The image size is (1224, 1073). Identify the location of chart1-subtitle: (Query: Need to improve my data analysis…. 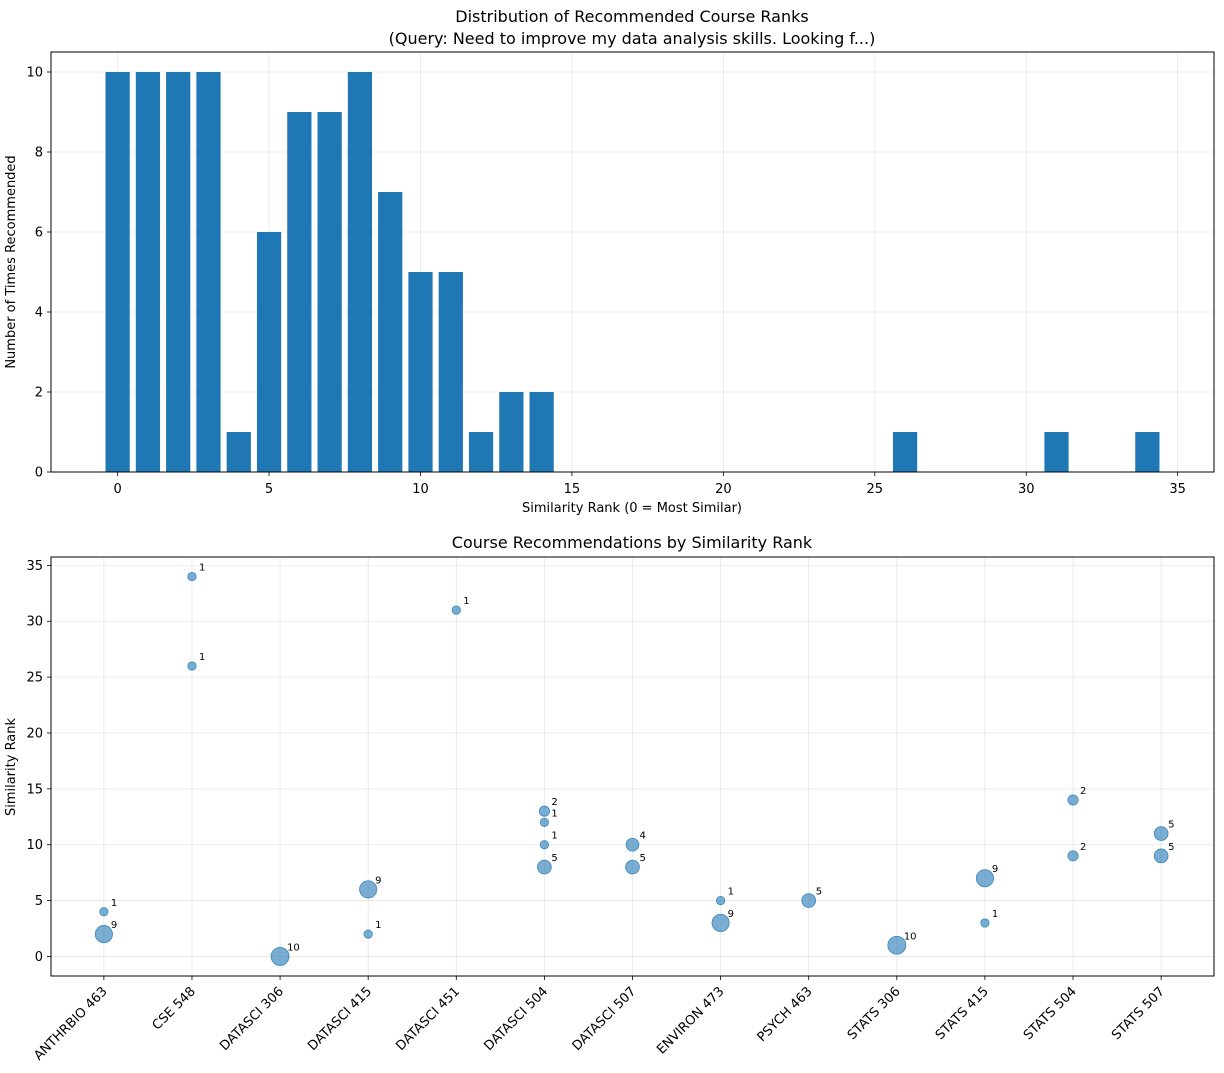
(632, 38).